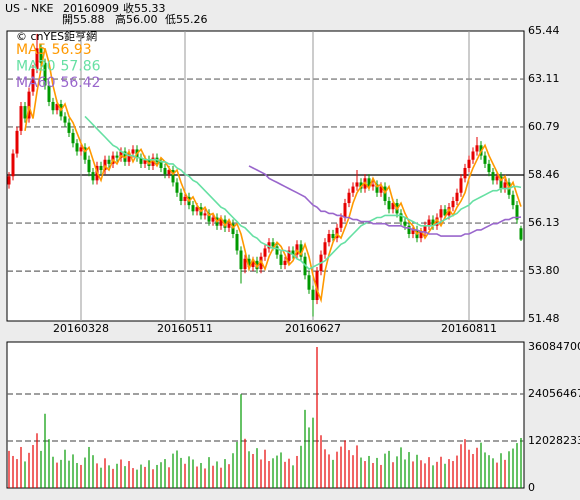  Describe the element at coordinates (56, 36) in the screenshot. I see `watermark: © cnYES鉅亨網` at that location.